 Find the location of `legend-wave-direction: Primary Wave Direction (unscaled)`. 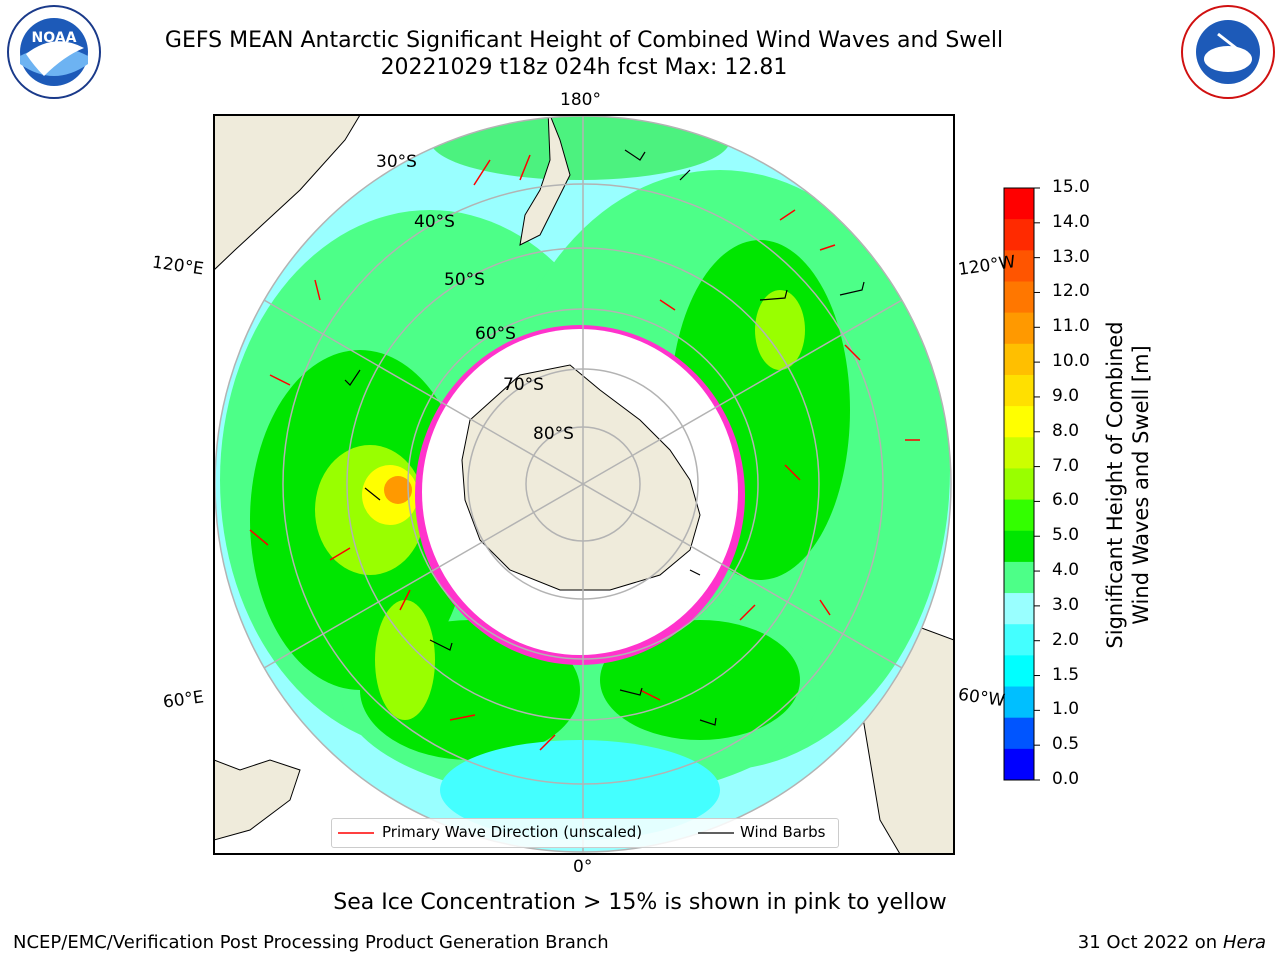

legend-wave-direction: Primary Wave Direction (unscaled) is located at coordinates (512, 832).